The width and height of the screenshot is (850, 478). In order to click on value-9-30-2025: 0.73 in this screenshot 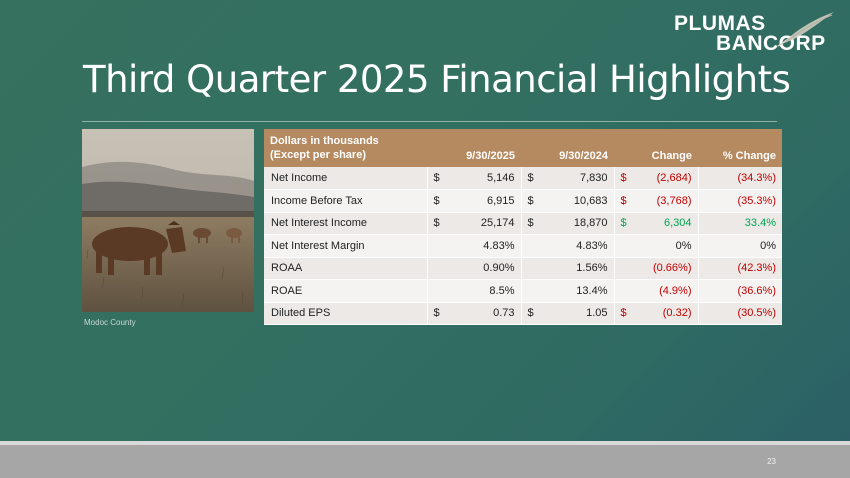, I will do `click(481, 313)`.